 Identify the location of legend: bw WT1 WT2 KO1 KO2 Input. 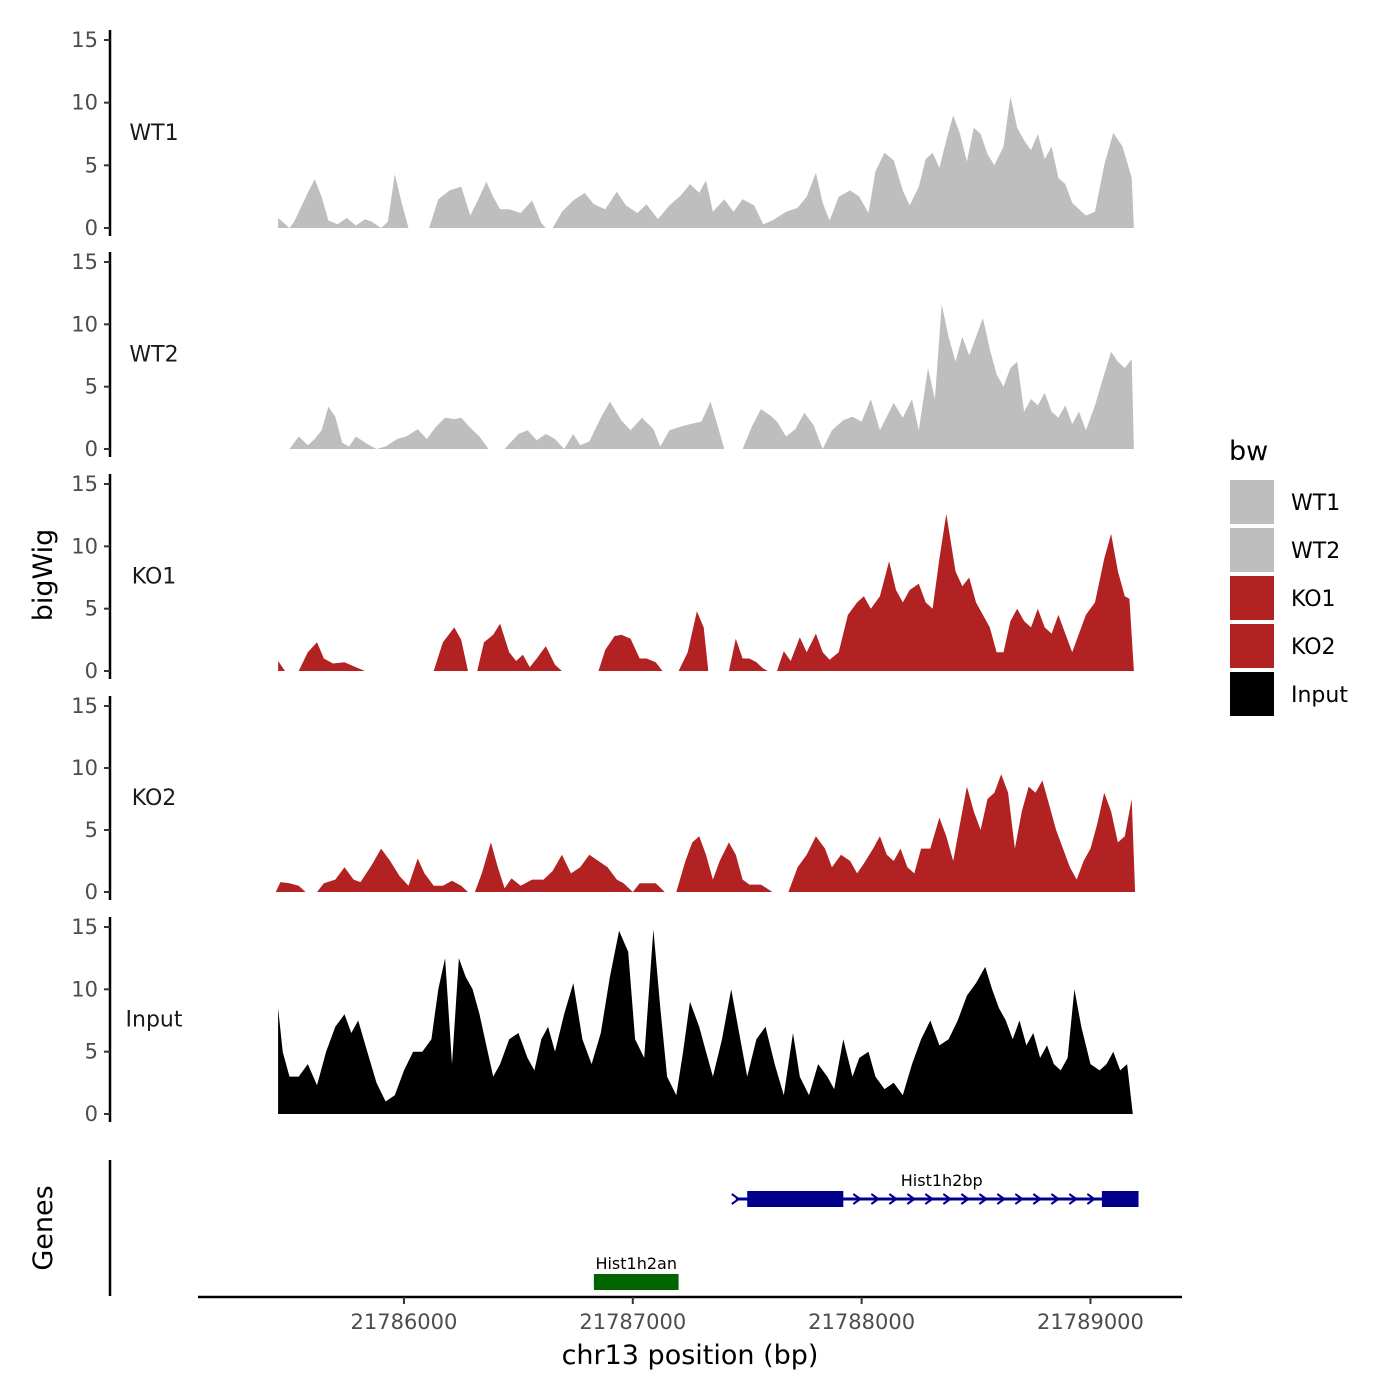
(1288, 576).